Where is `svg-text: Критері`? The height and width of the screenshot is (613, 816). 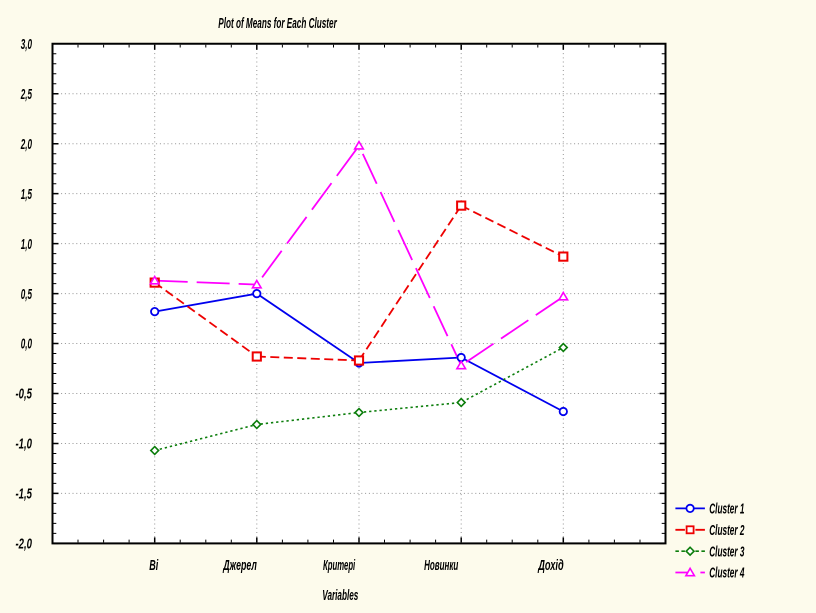 svg-text: Критері is located at coordinates (339, 566).